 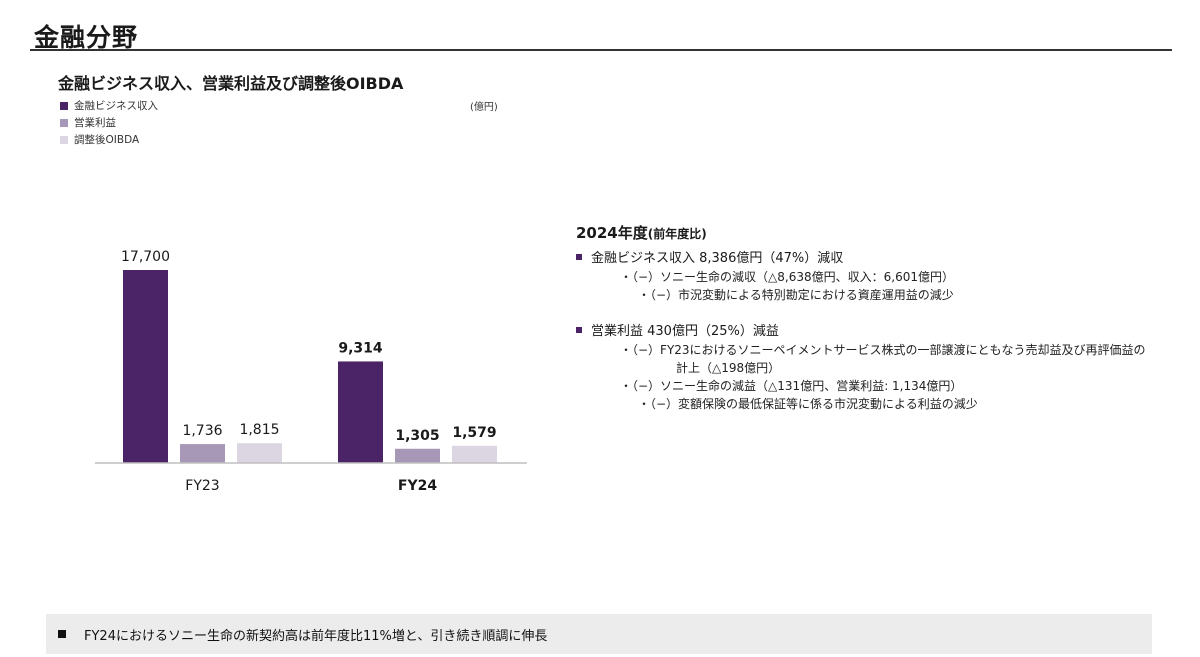 I want to click on bar-fy23-revenue, so click(x=145, y=366).